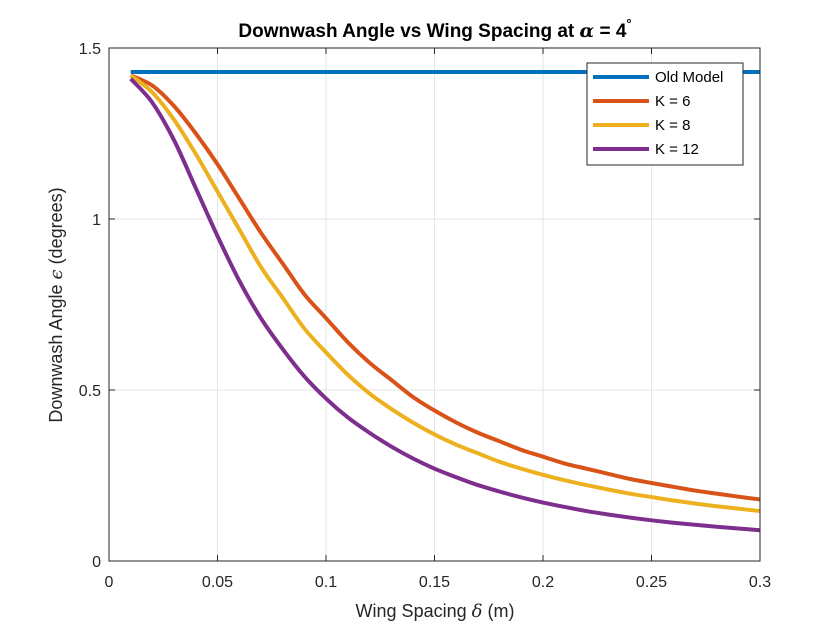  I want to click on x-tick-label: 0.3, so click(760, 582).